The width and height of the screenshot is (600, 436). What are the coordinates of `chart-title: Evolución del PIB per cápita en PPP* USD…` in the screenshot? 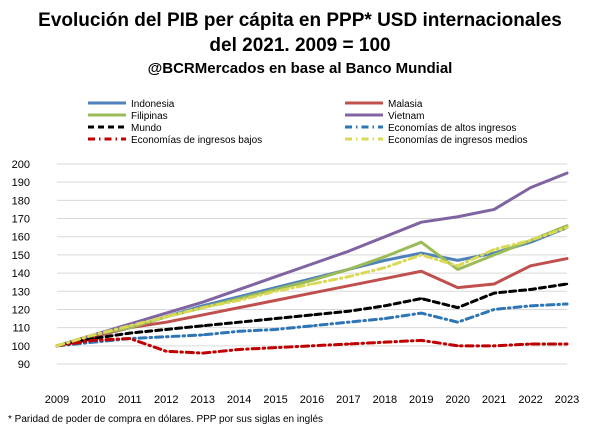 It's located at (300, 20).